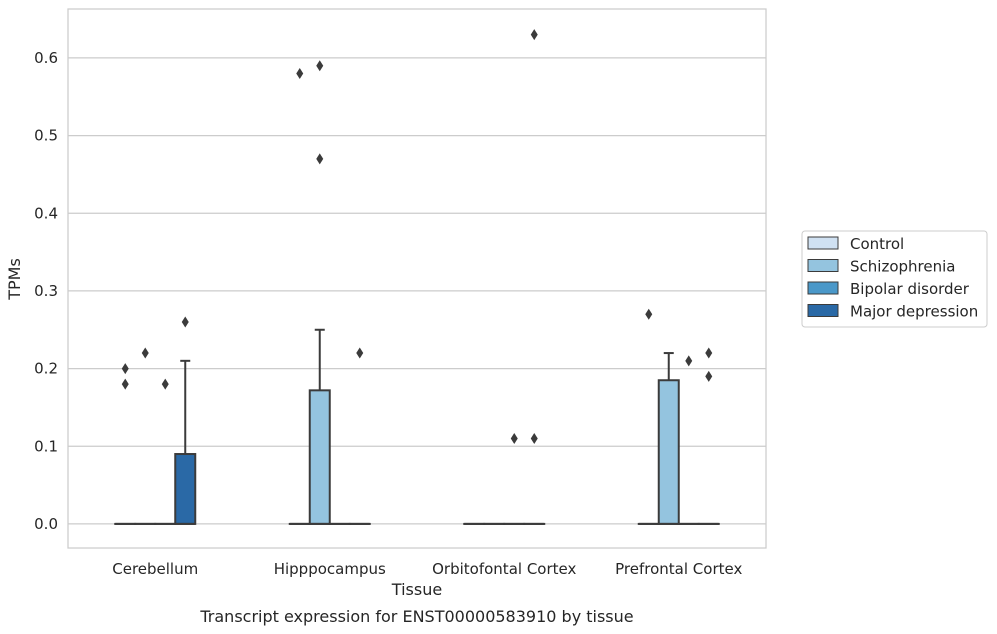 The height and width of the screenshot is (634, 997). What do you see at coordinates (914, 312) in the screenshot?
I see `legend-label: Major depression` at bounding box center [914, 312].